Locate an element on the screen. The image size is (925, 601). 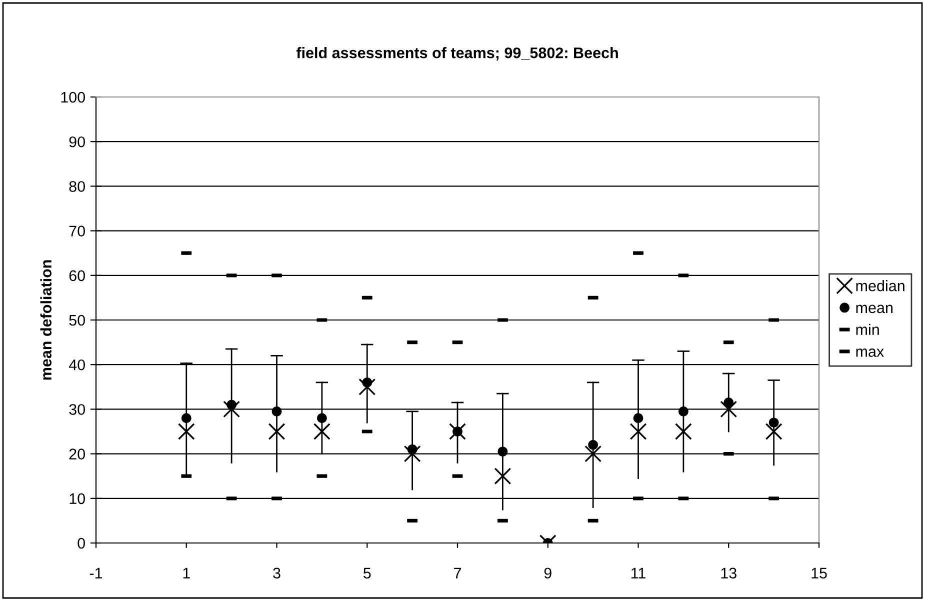
y-tick-label: 10 is located at coordinates (77, 498).